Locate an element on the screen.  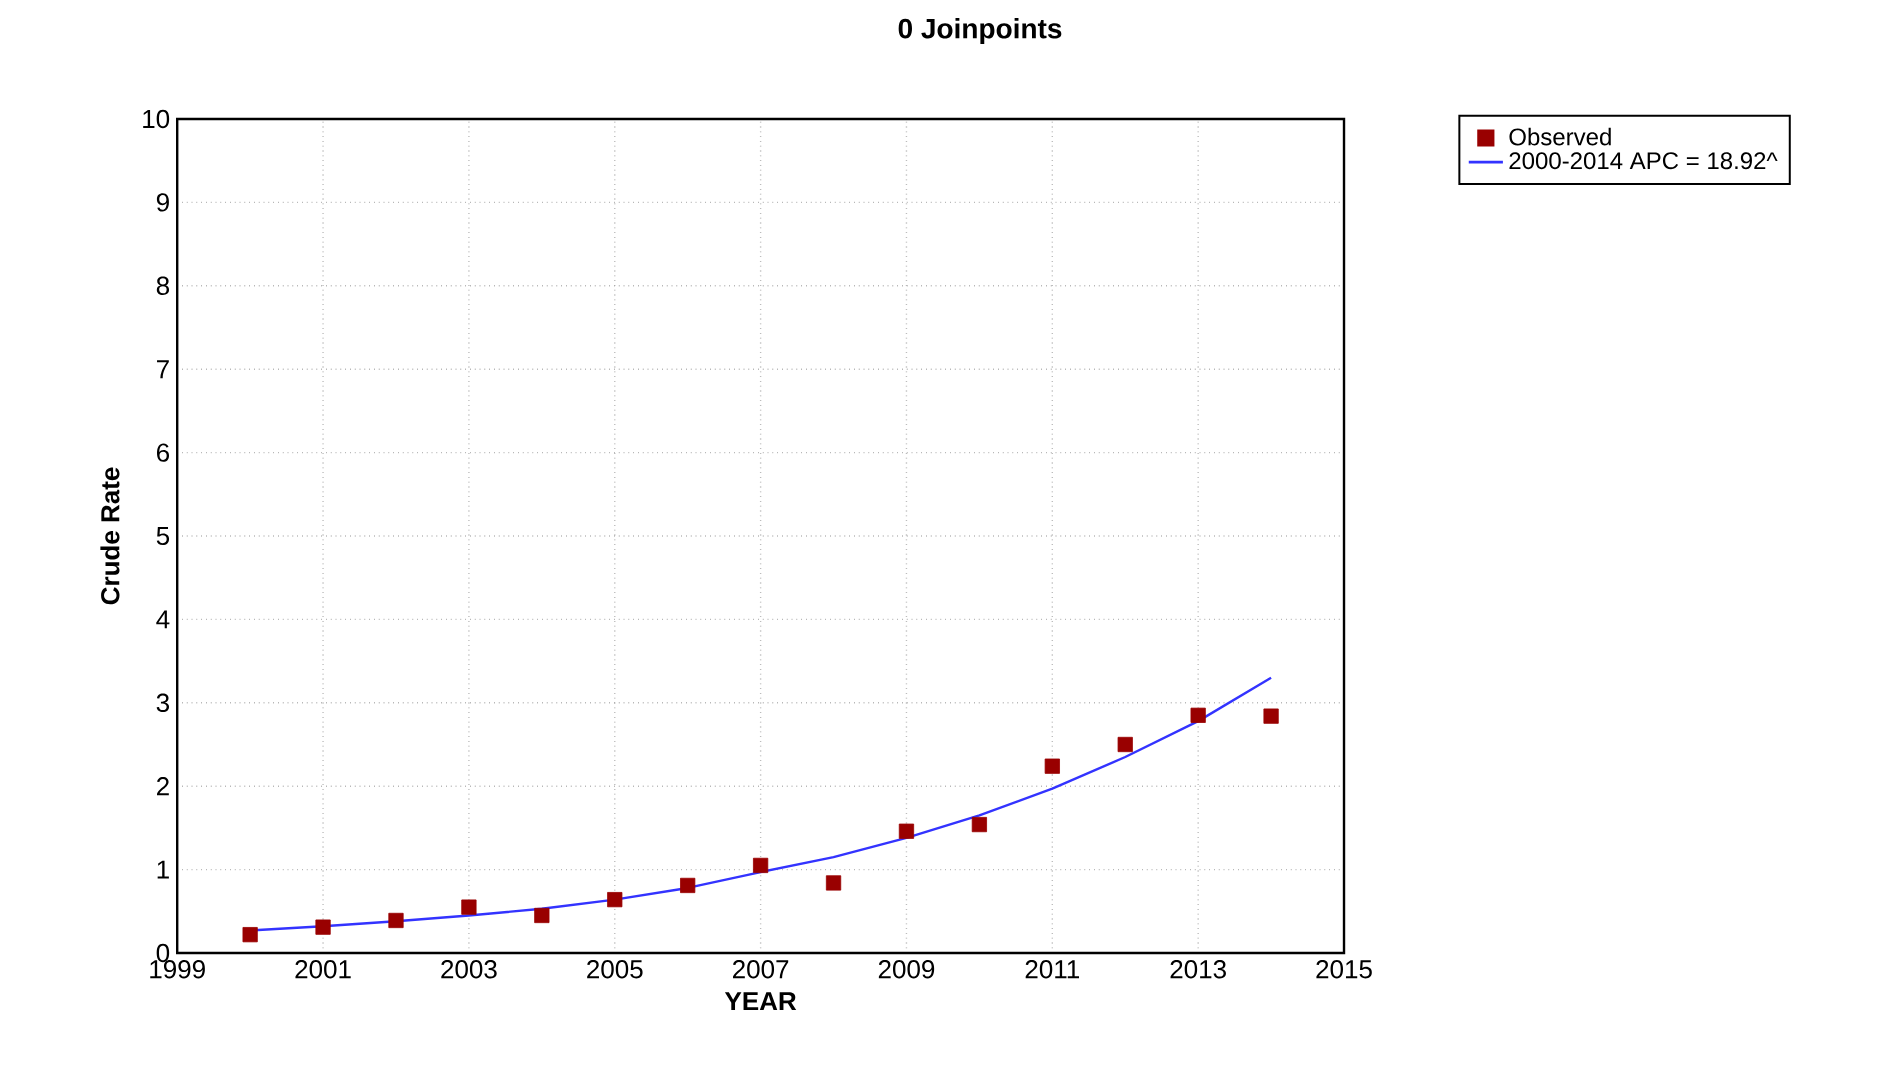
y-tick-label: 10 is located at coordinates (156, 119).